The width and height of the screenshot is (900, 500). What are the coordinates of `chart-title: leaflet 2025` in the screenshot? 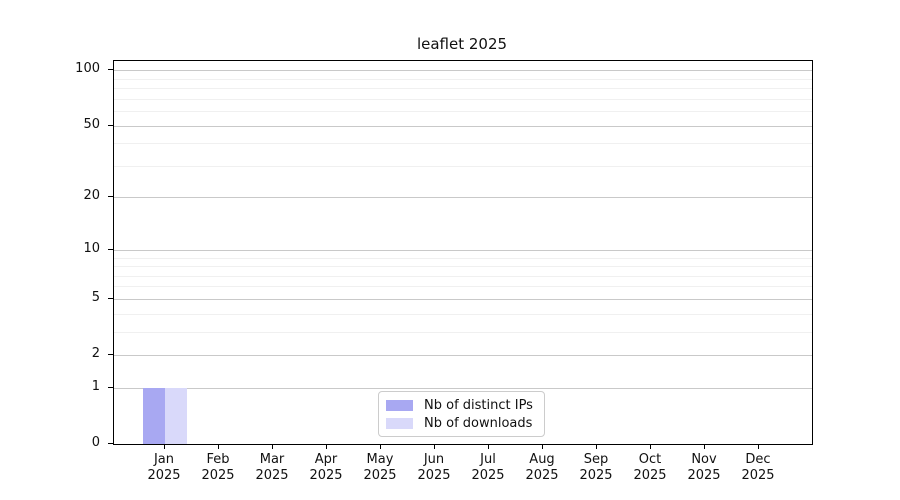 It's located at (462, 44).